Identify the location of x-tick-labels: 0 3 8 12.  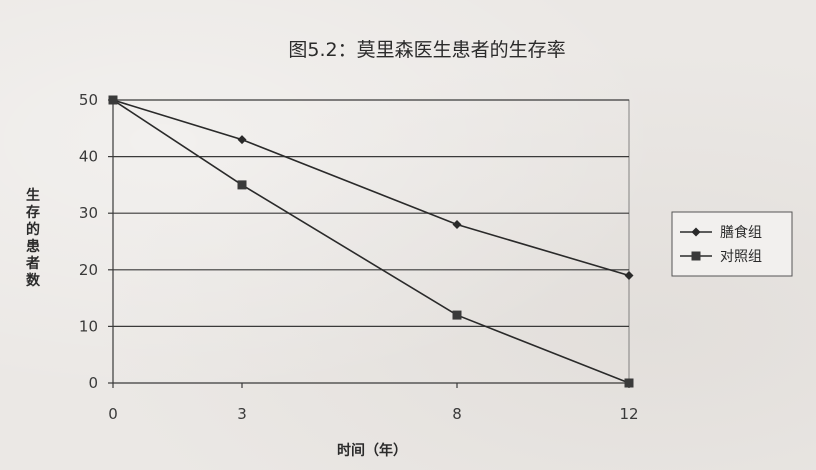
(373, 403).